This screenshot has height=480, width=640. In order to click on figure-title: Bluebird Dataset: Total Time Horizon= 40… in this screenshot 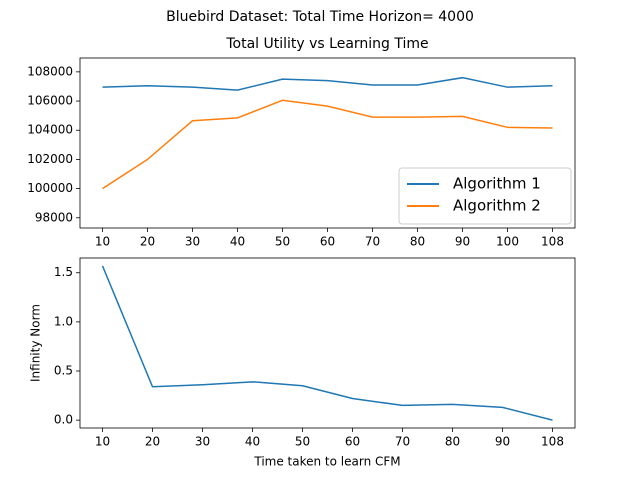, I will do `click(320, 17)`.